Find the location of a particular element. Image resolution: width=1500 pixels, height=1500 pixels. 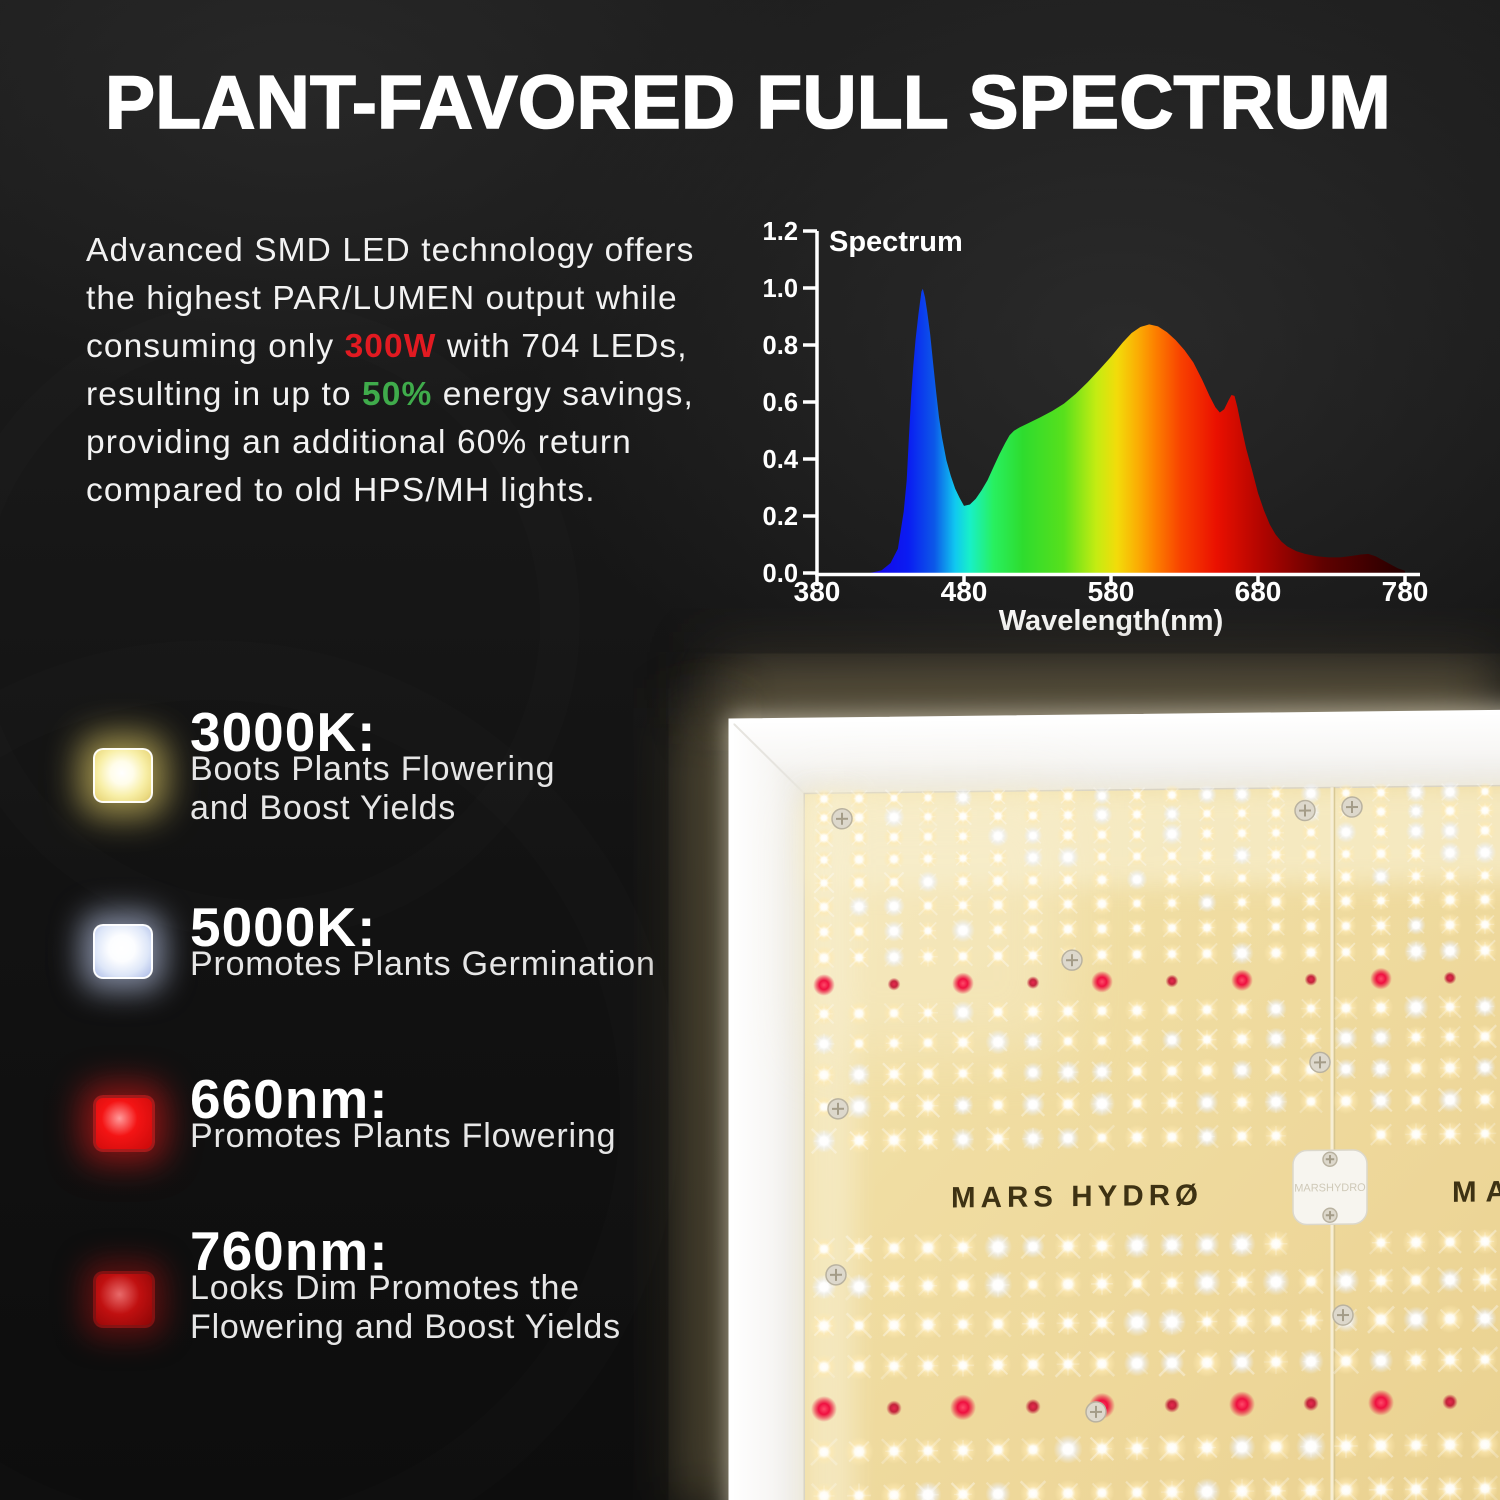

svg-text: 580 is located at coordinates (1111, 591).